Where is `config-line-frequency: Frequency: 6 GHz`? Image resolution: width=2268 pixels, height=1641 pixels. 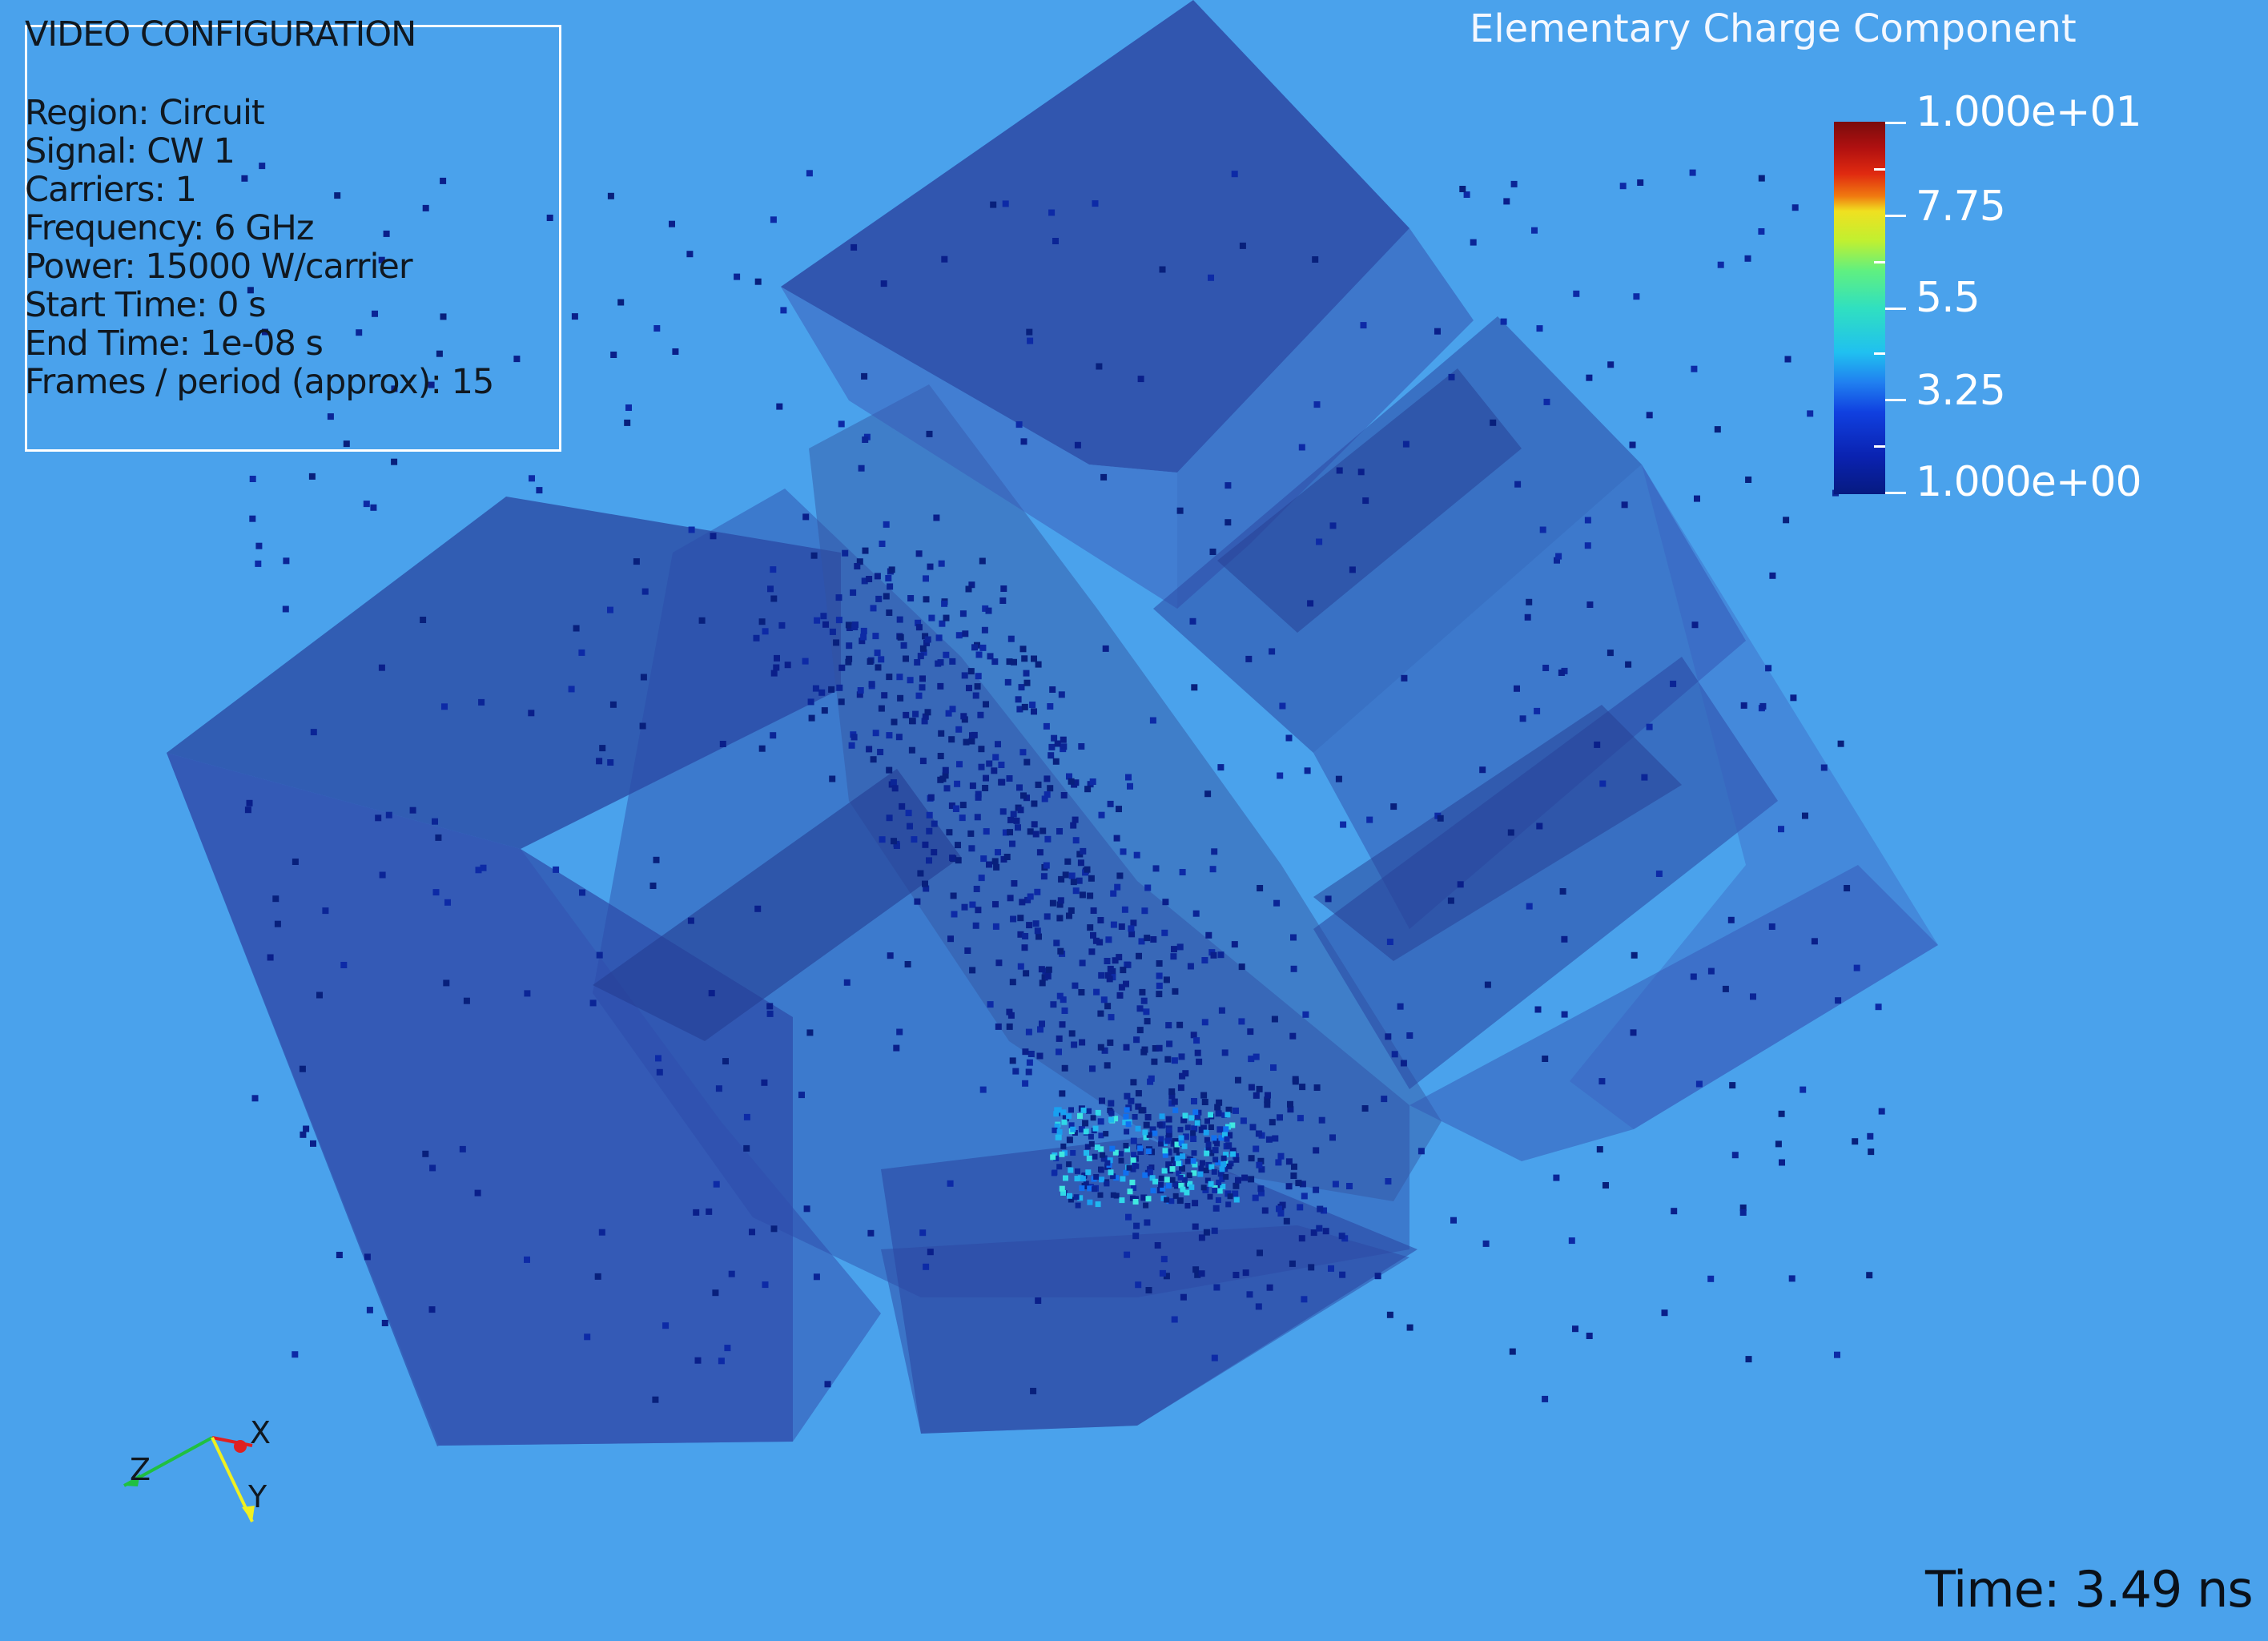 config-line-frequency: Frequency: 6 GHz is located at coordinates (169, 228).